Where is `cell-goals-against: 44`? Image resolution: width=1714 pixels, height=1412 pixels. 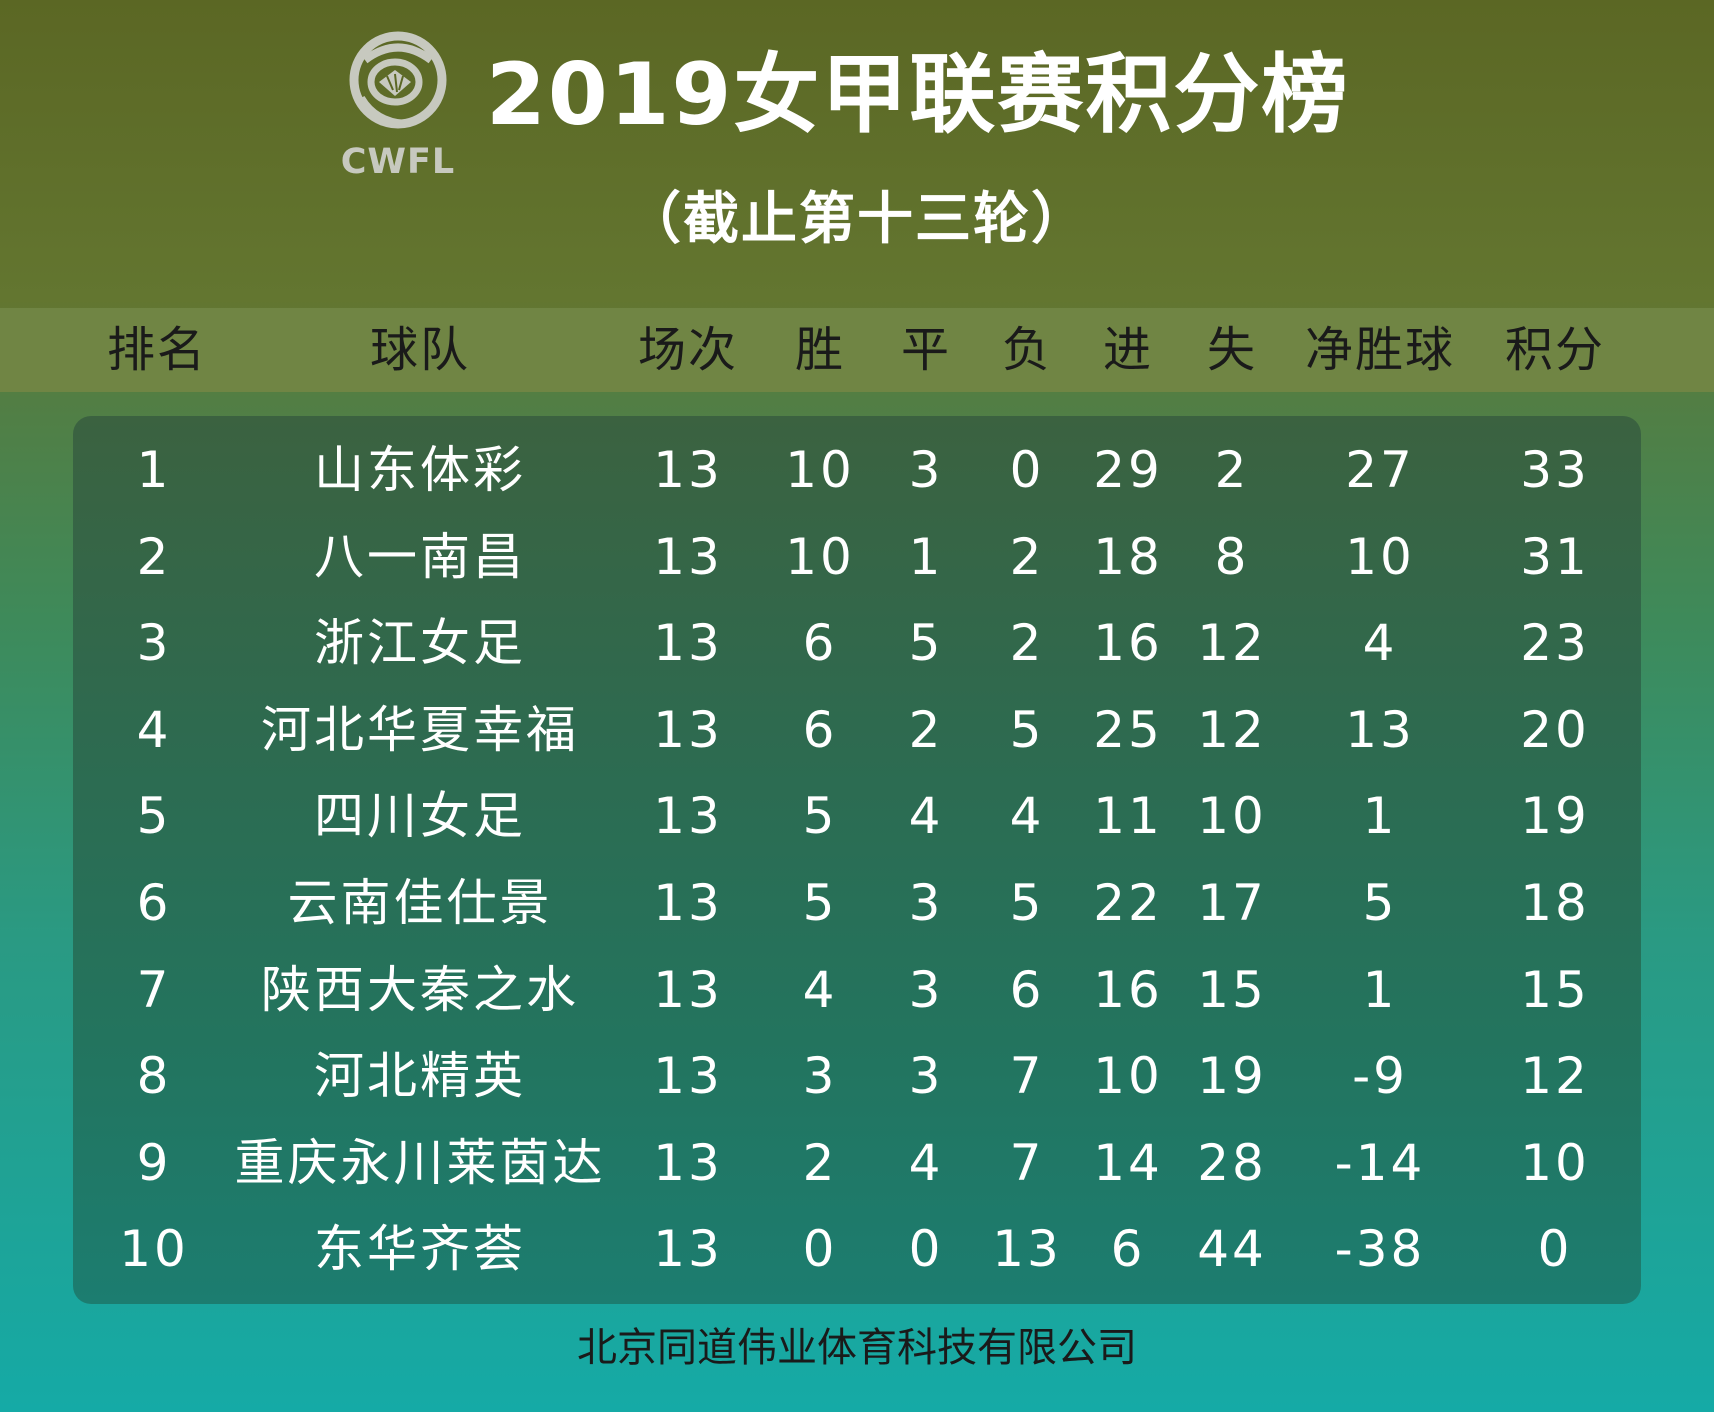
cell-goals-against: 44 is located at coordinates (1232, 1249).